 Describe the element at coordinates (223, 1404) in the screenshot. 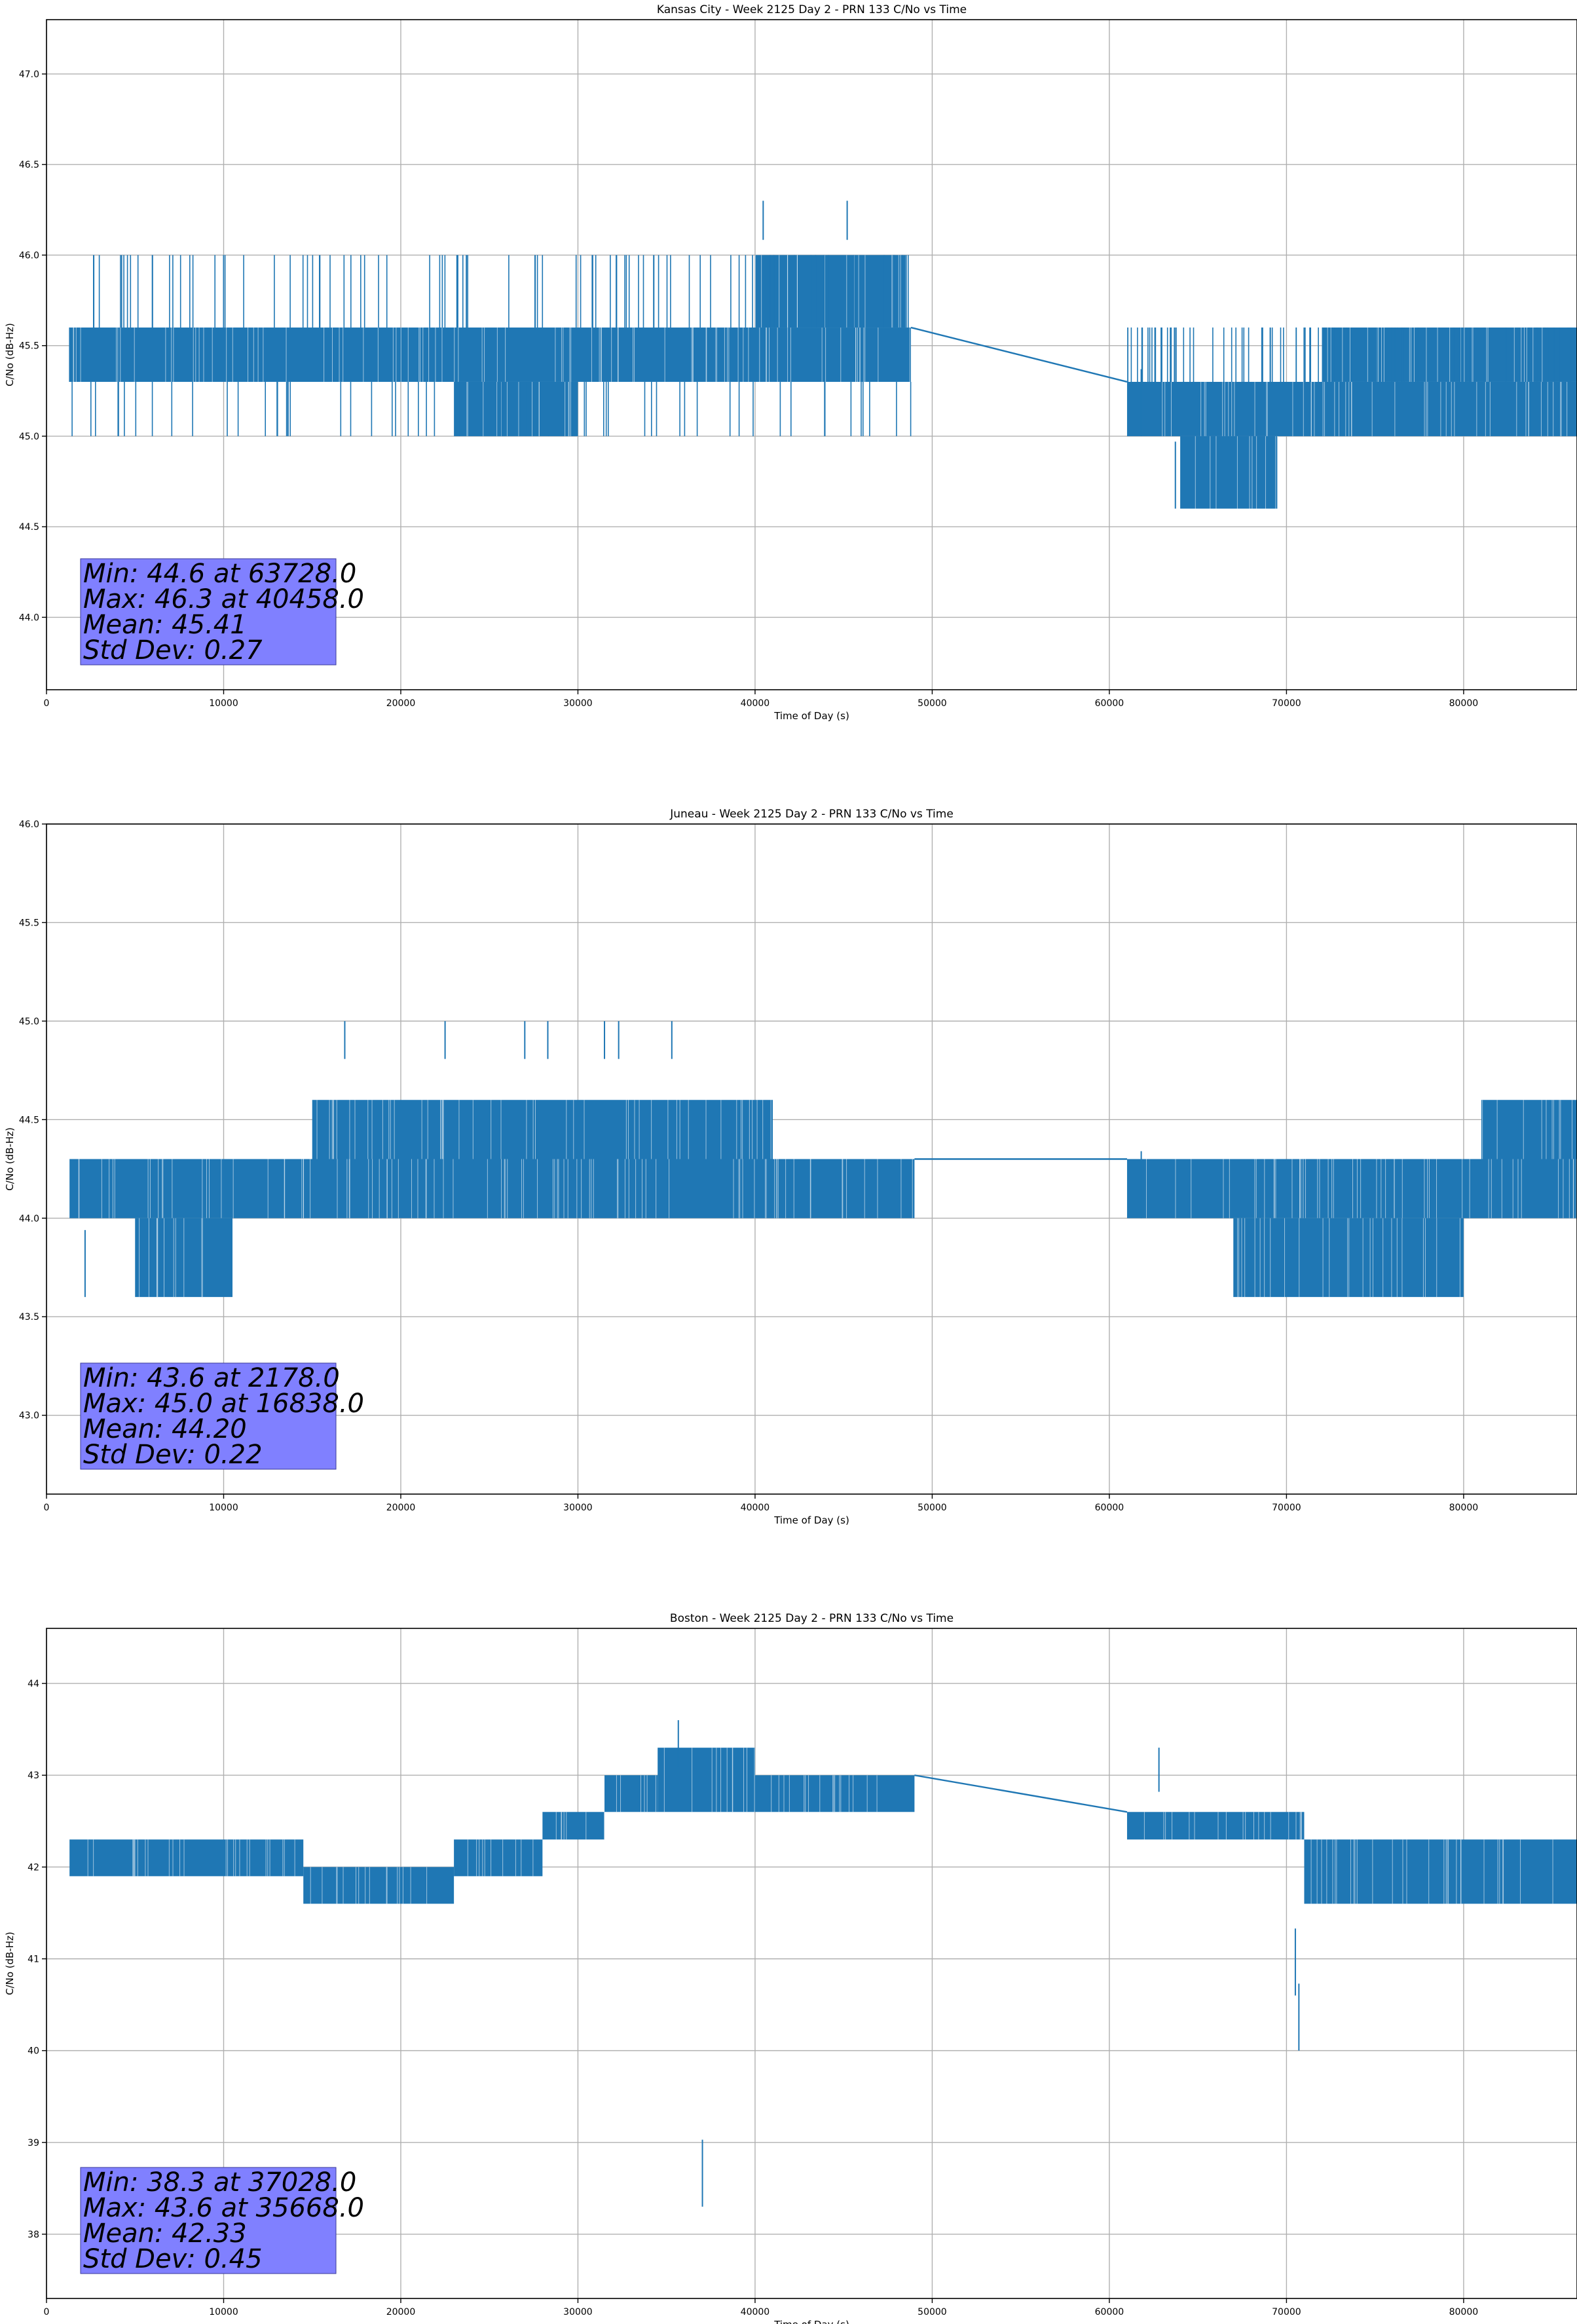

I see `stats-line: Max: 45.0 at 16838.0` at that location.